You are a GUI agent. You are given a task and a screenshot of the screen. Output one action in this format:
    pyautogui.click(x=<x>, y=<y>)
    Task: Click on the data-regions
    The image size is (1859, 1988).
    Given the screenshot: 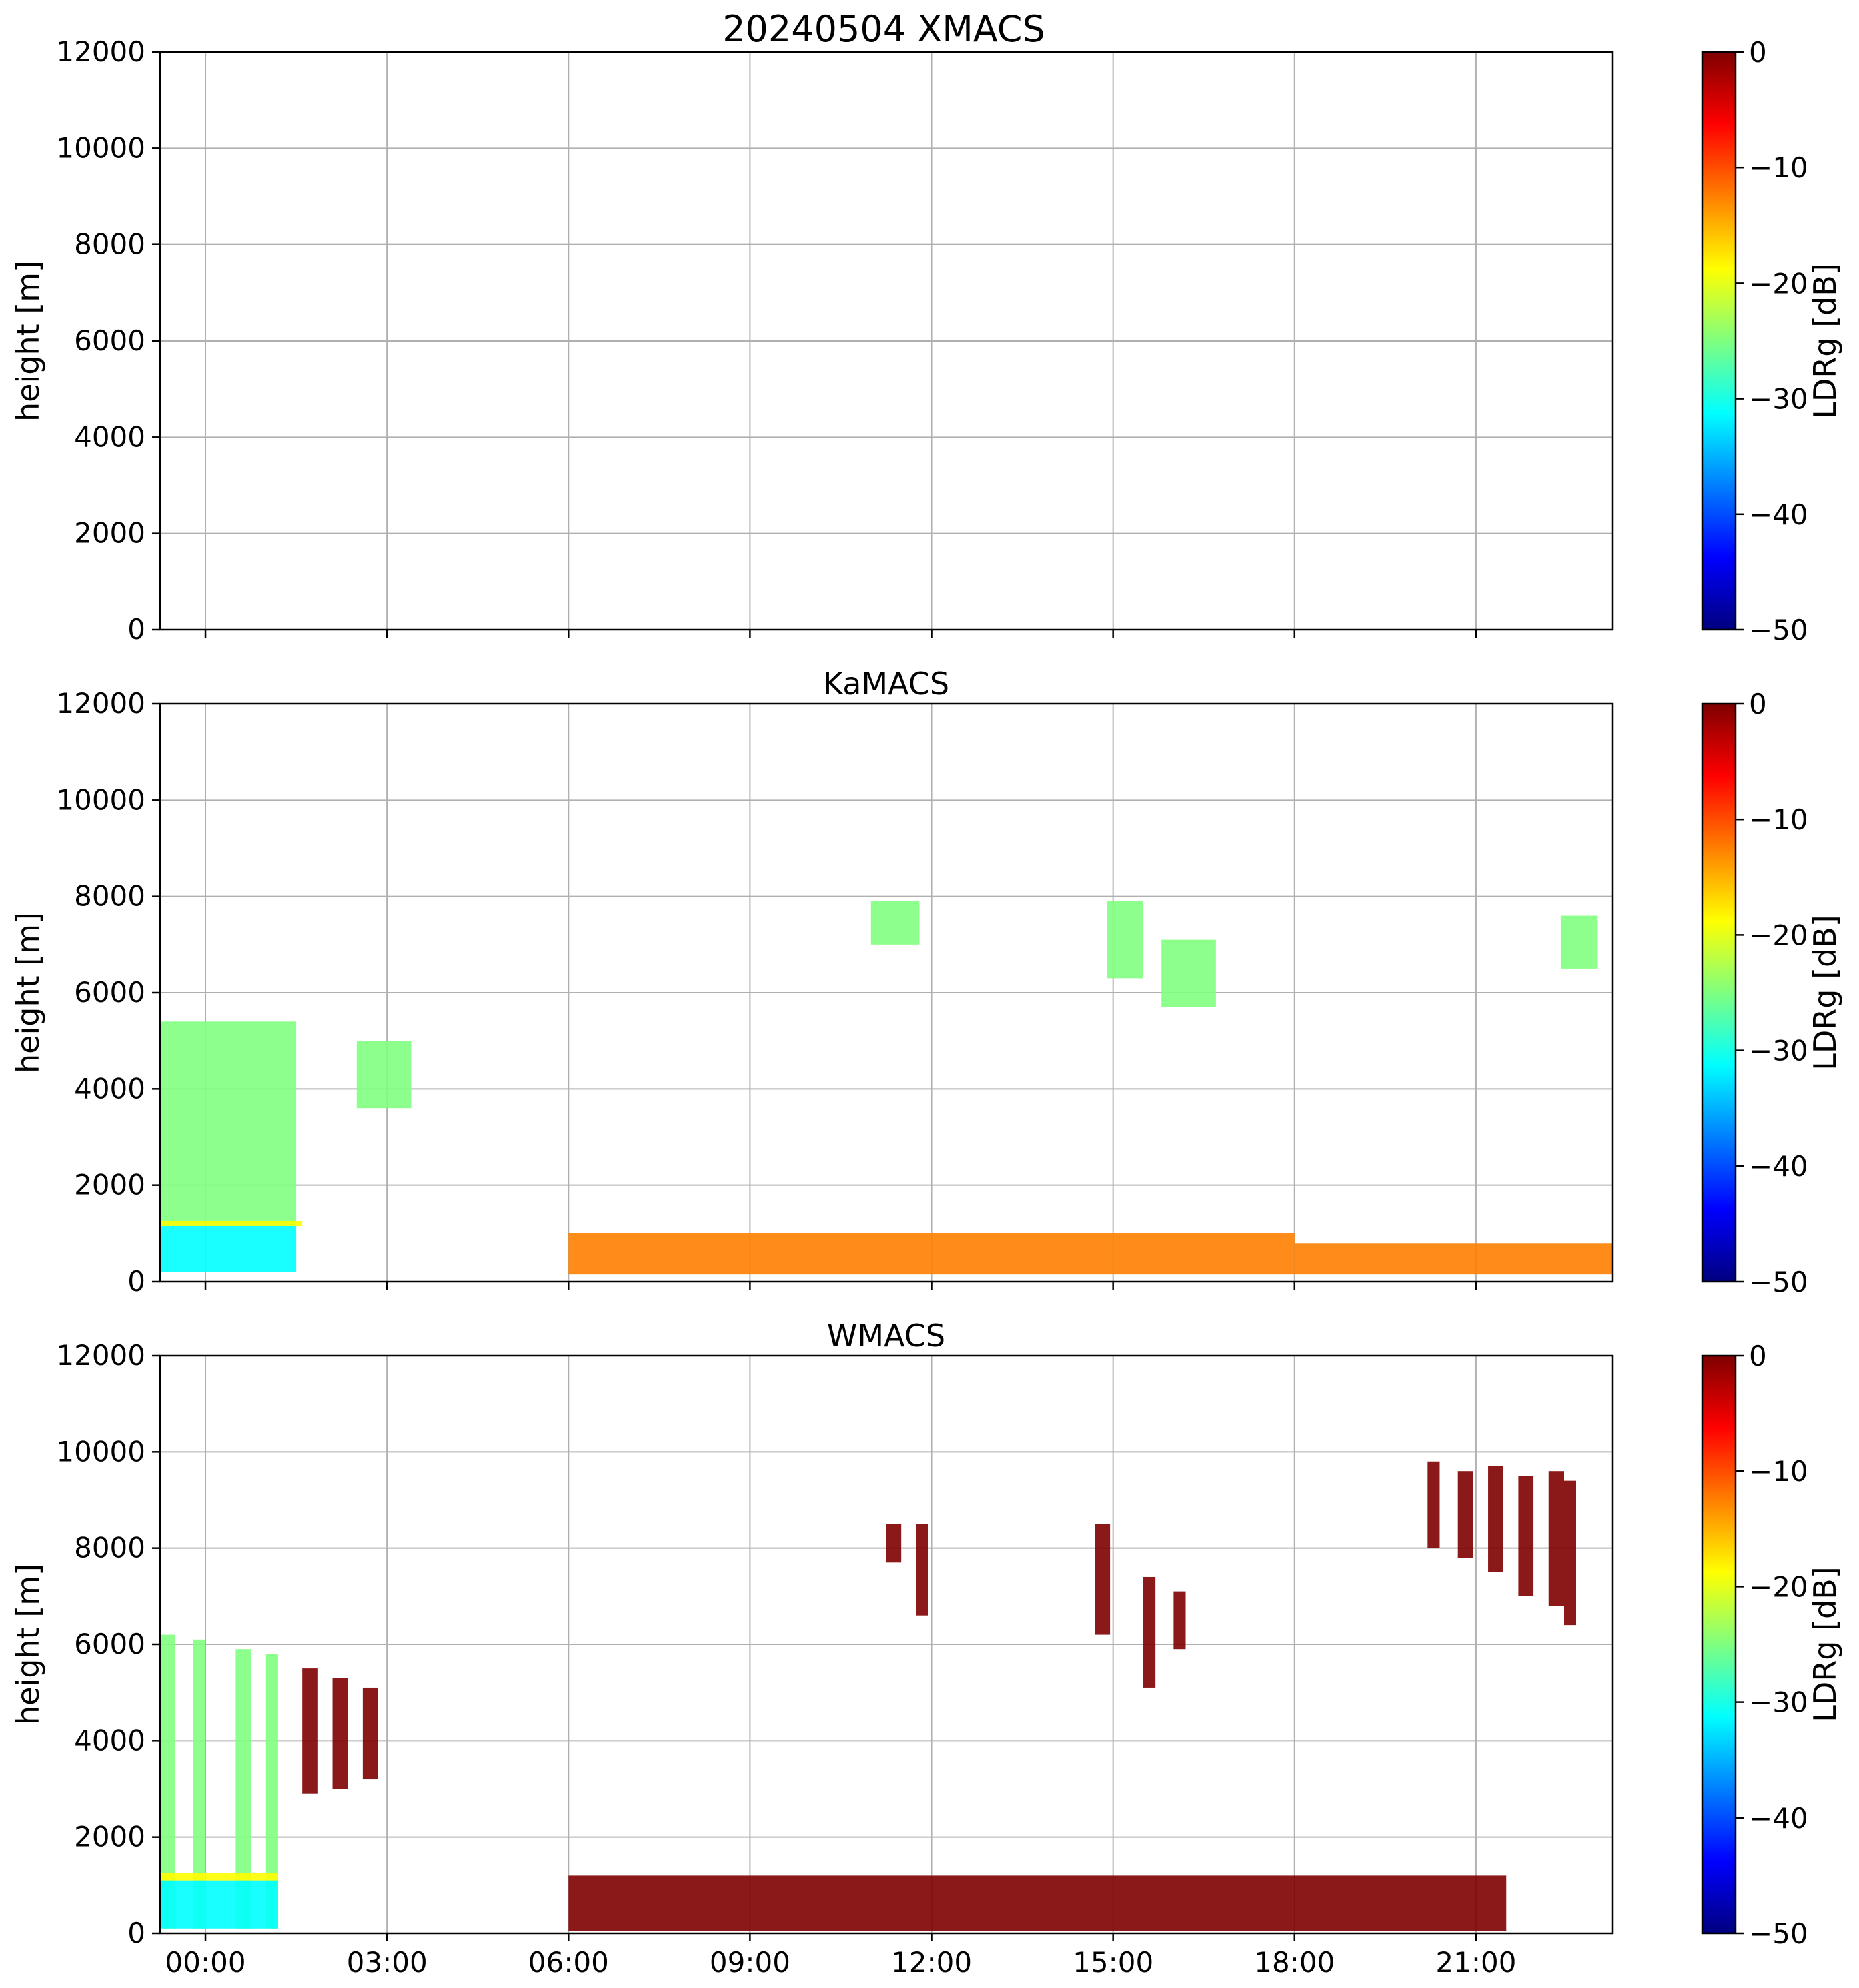 What is the action you would take?
    pyautogui.click(x=886, y=1088)
    